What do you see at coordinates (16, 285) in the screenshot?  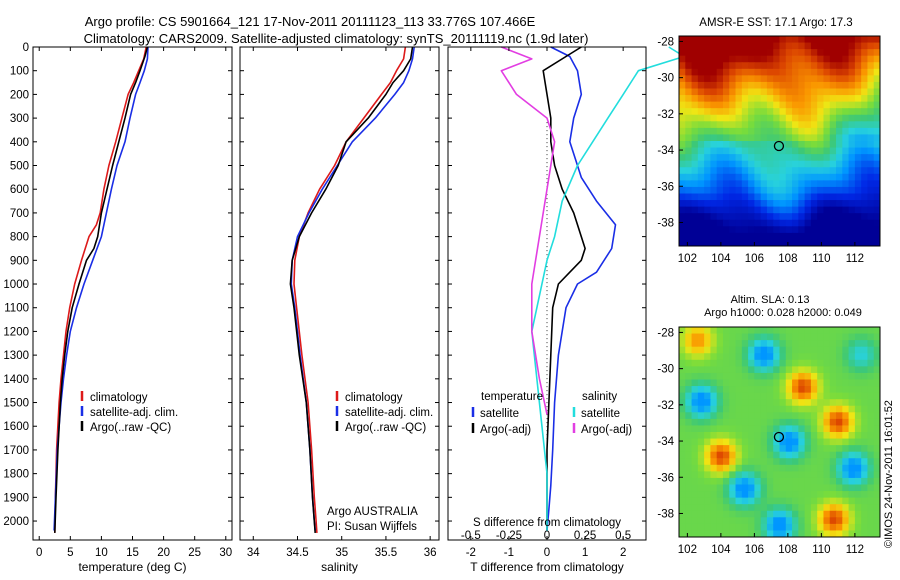 I see `y-tick-label: 1000` at bounding box center [16, 285].